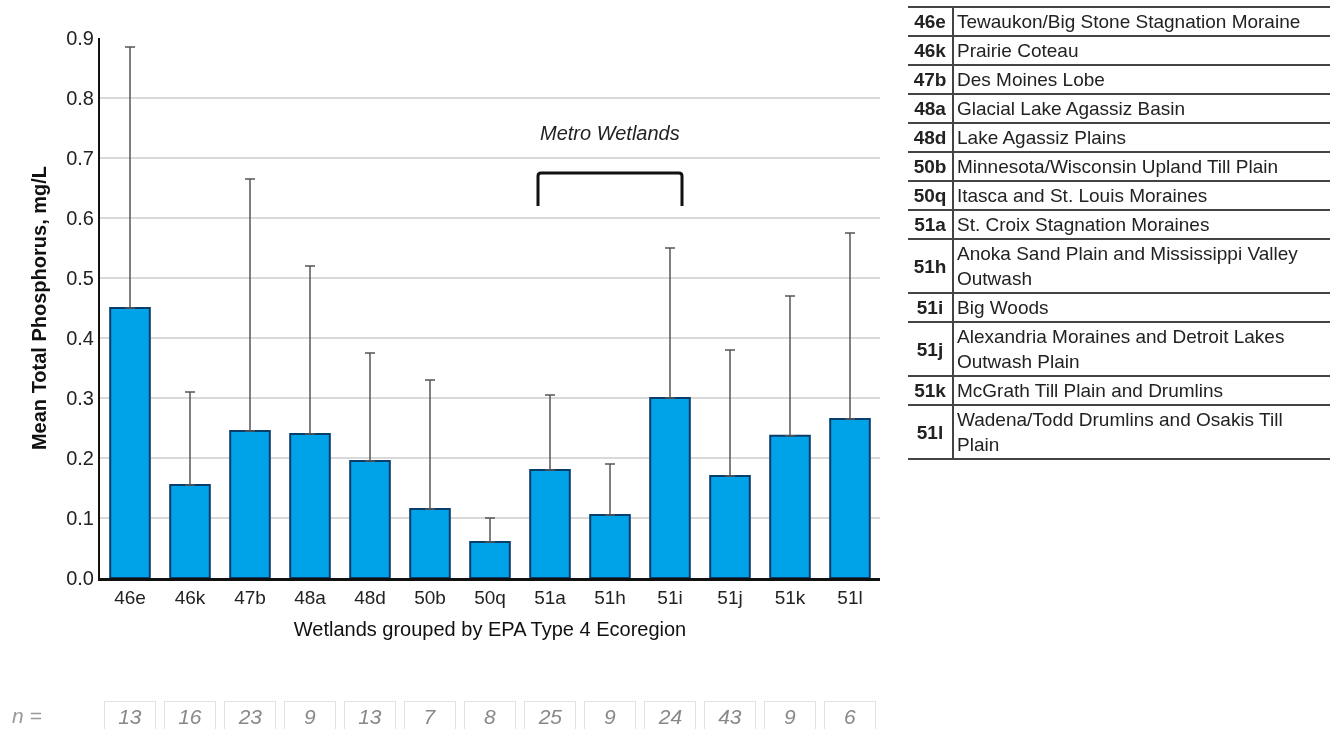 This screenshot has width=1335, height=729. Describe the element at coordinates (80, 38) in the screenshot. I see `y-tick-label: 0.9` at that location.